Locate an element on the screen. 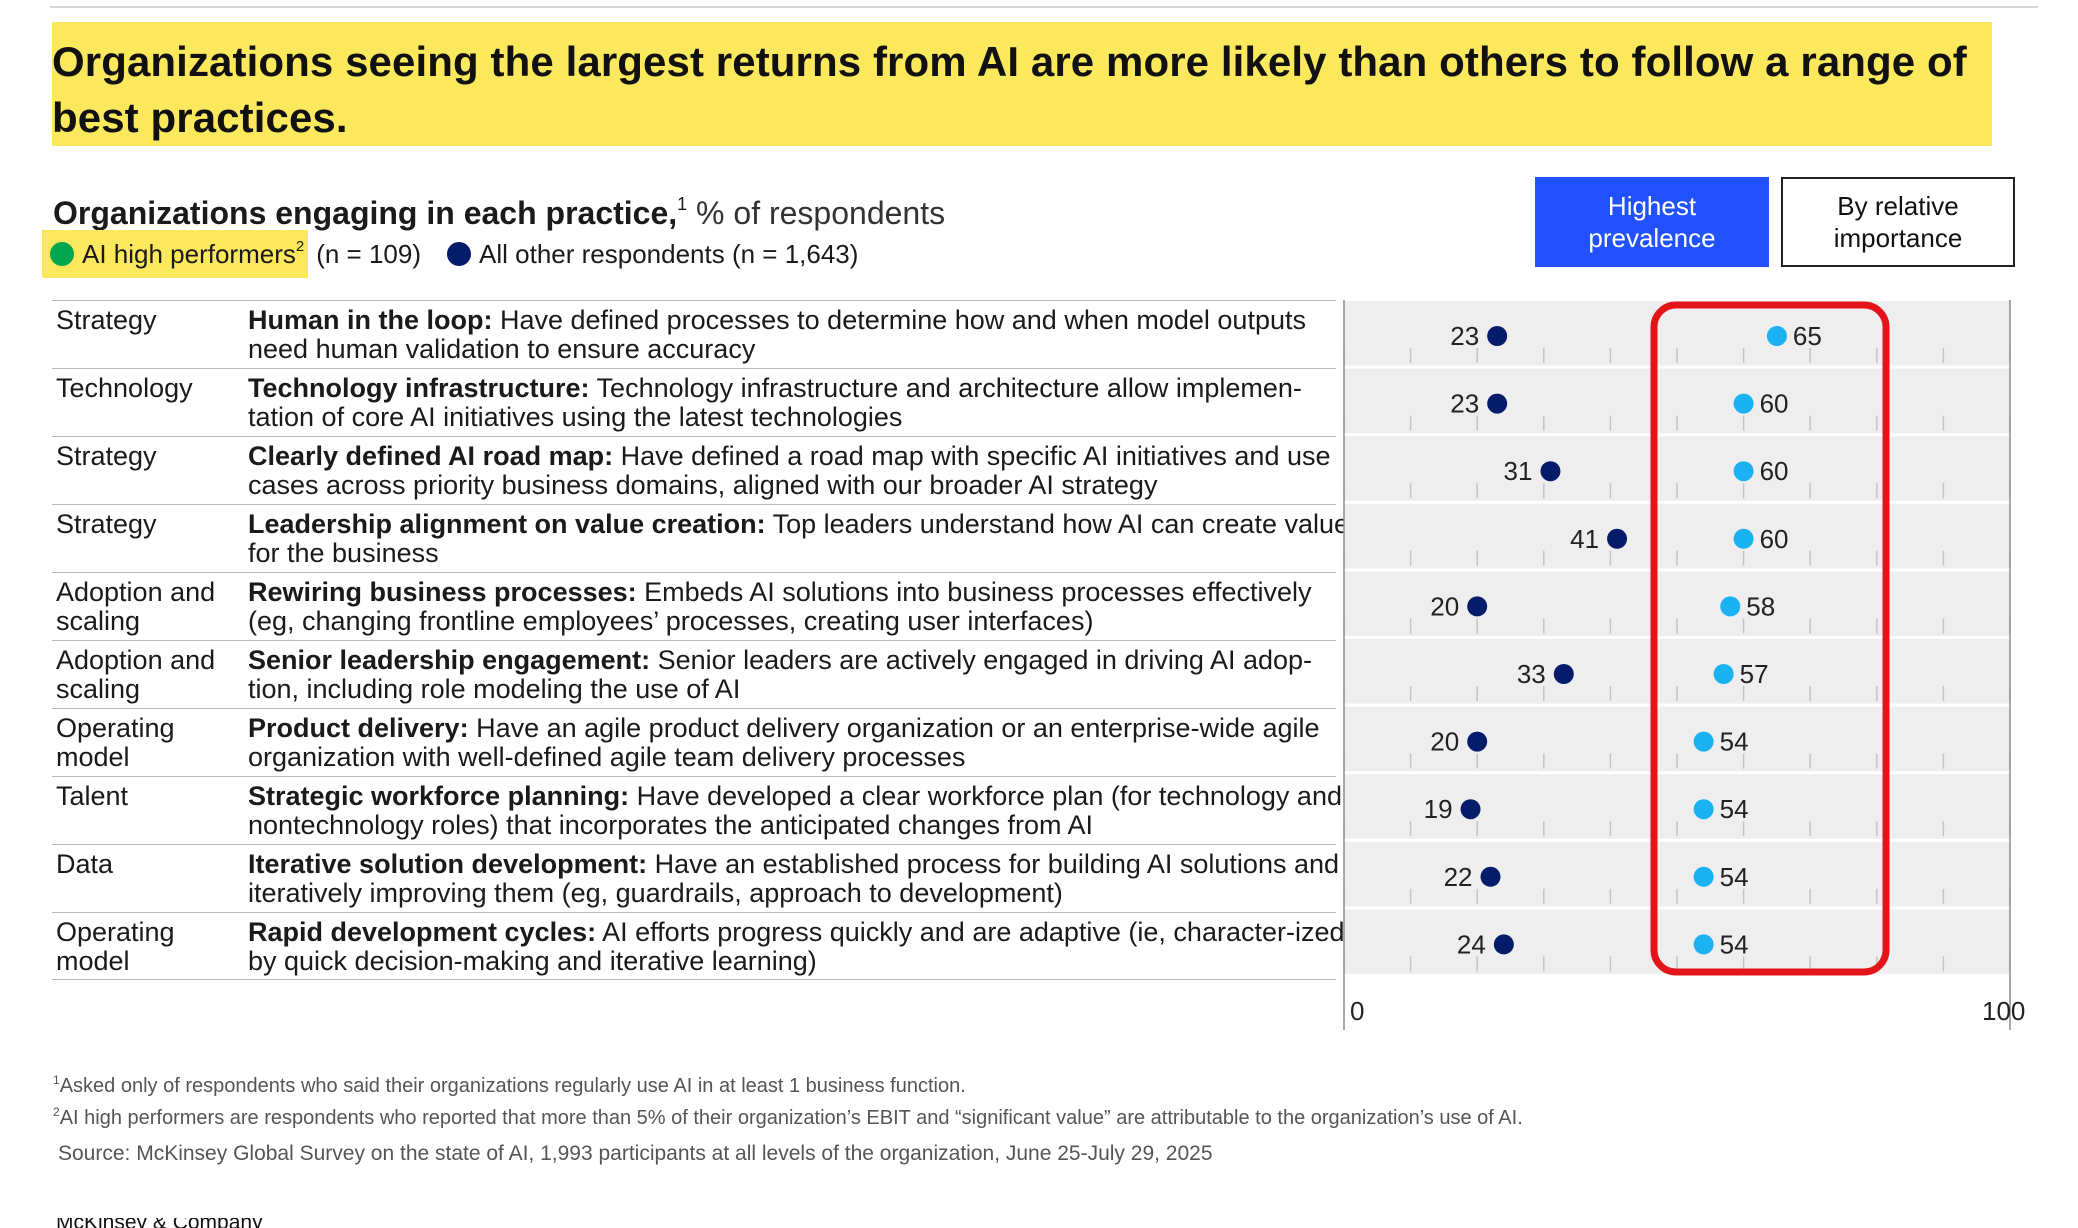  x-axis-min-label: 0 is located at coordinates (1357, 1011).